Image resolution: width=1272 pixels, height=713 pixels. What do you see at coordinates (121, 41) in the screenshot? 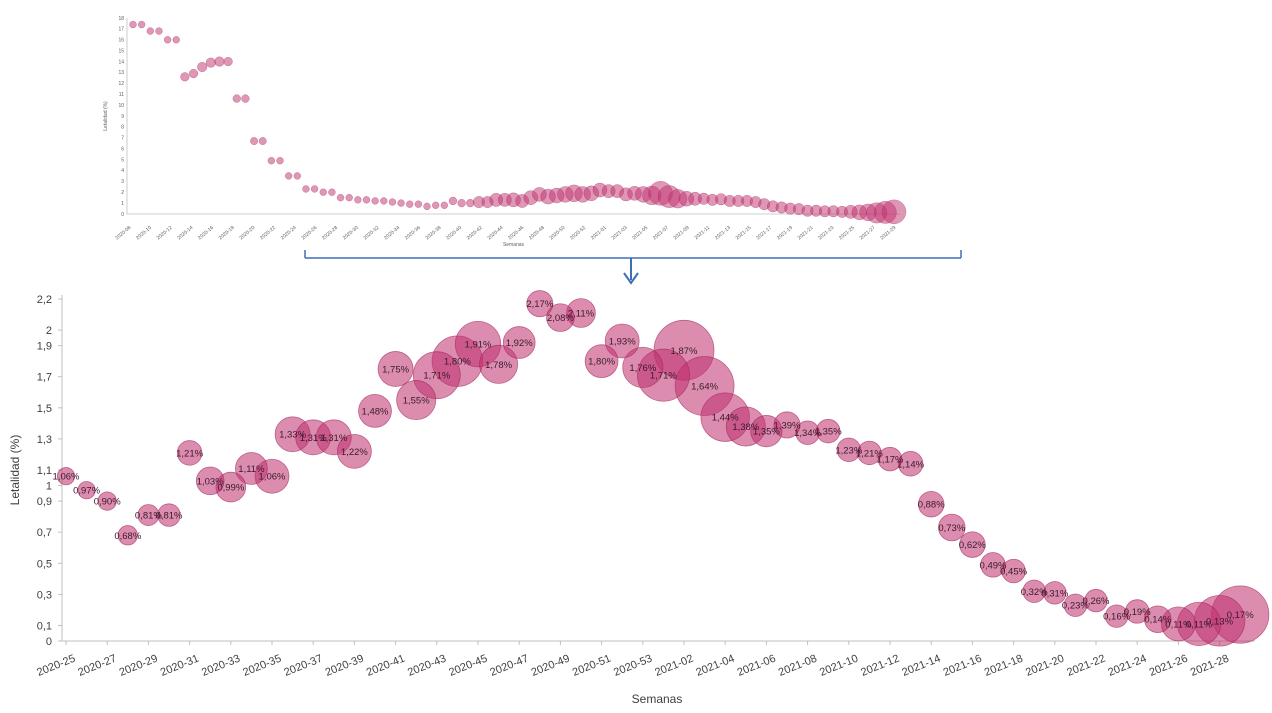
I see `mini-y-tick-label: 16` at bounding box center [121, 41].